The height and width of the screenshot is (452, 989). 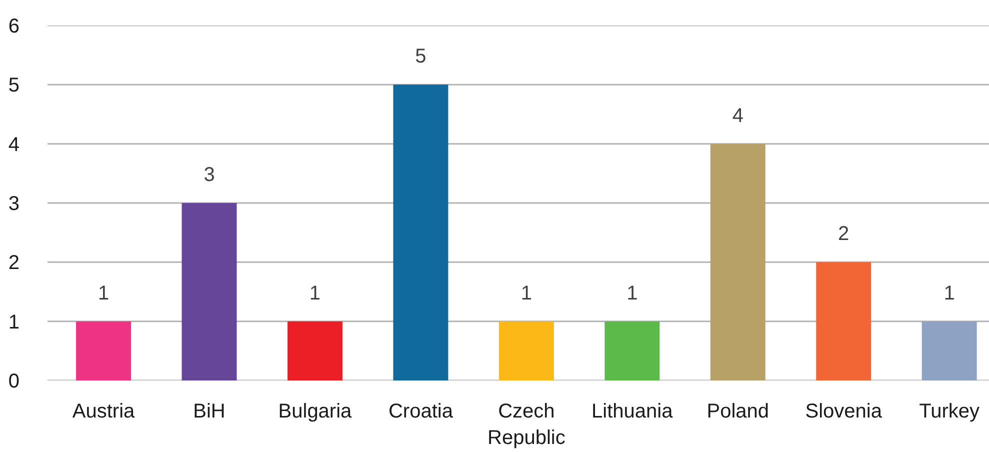 What do you see at coordinates (14, 145) in the screenshot?
I see `y-tick-label: 4` at bounding box center [14, 145].